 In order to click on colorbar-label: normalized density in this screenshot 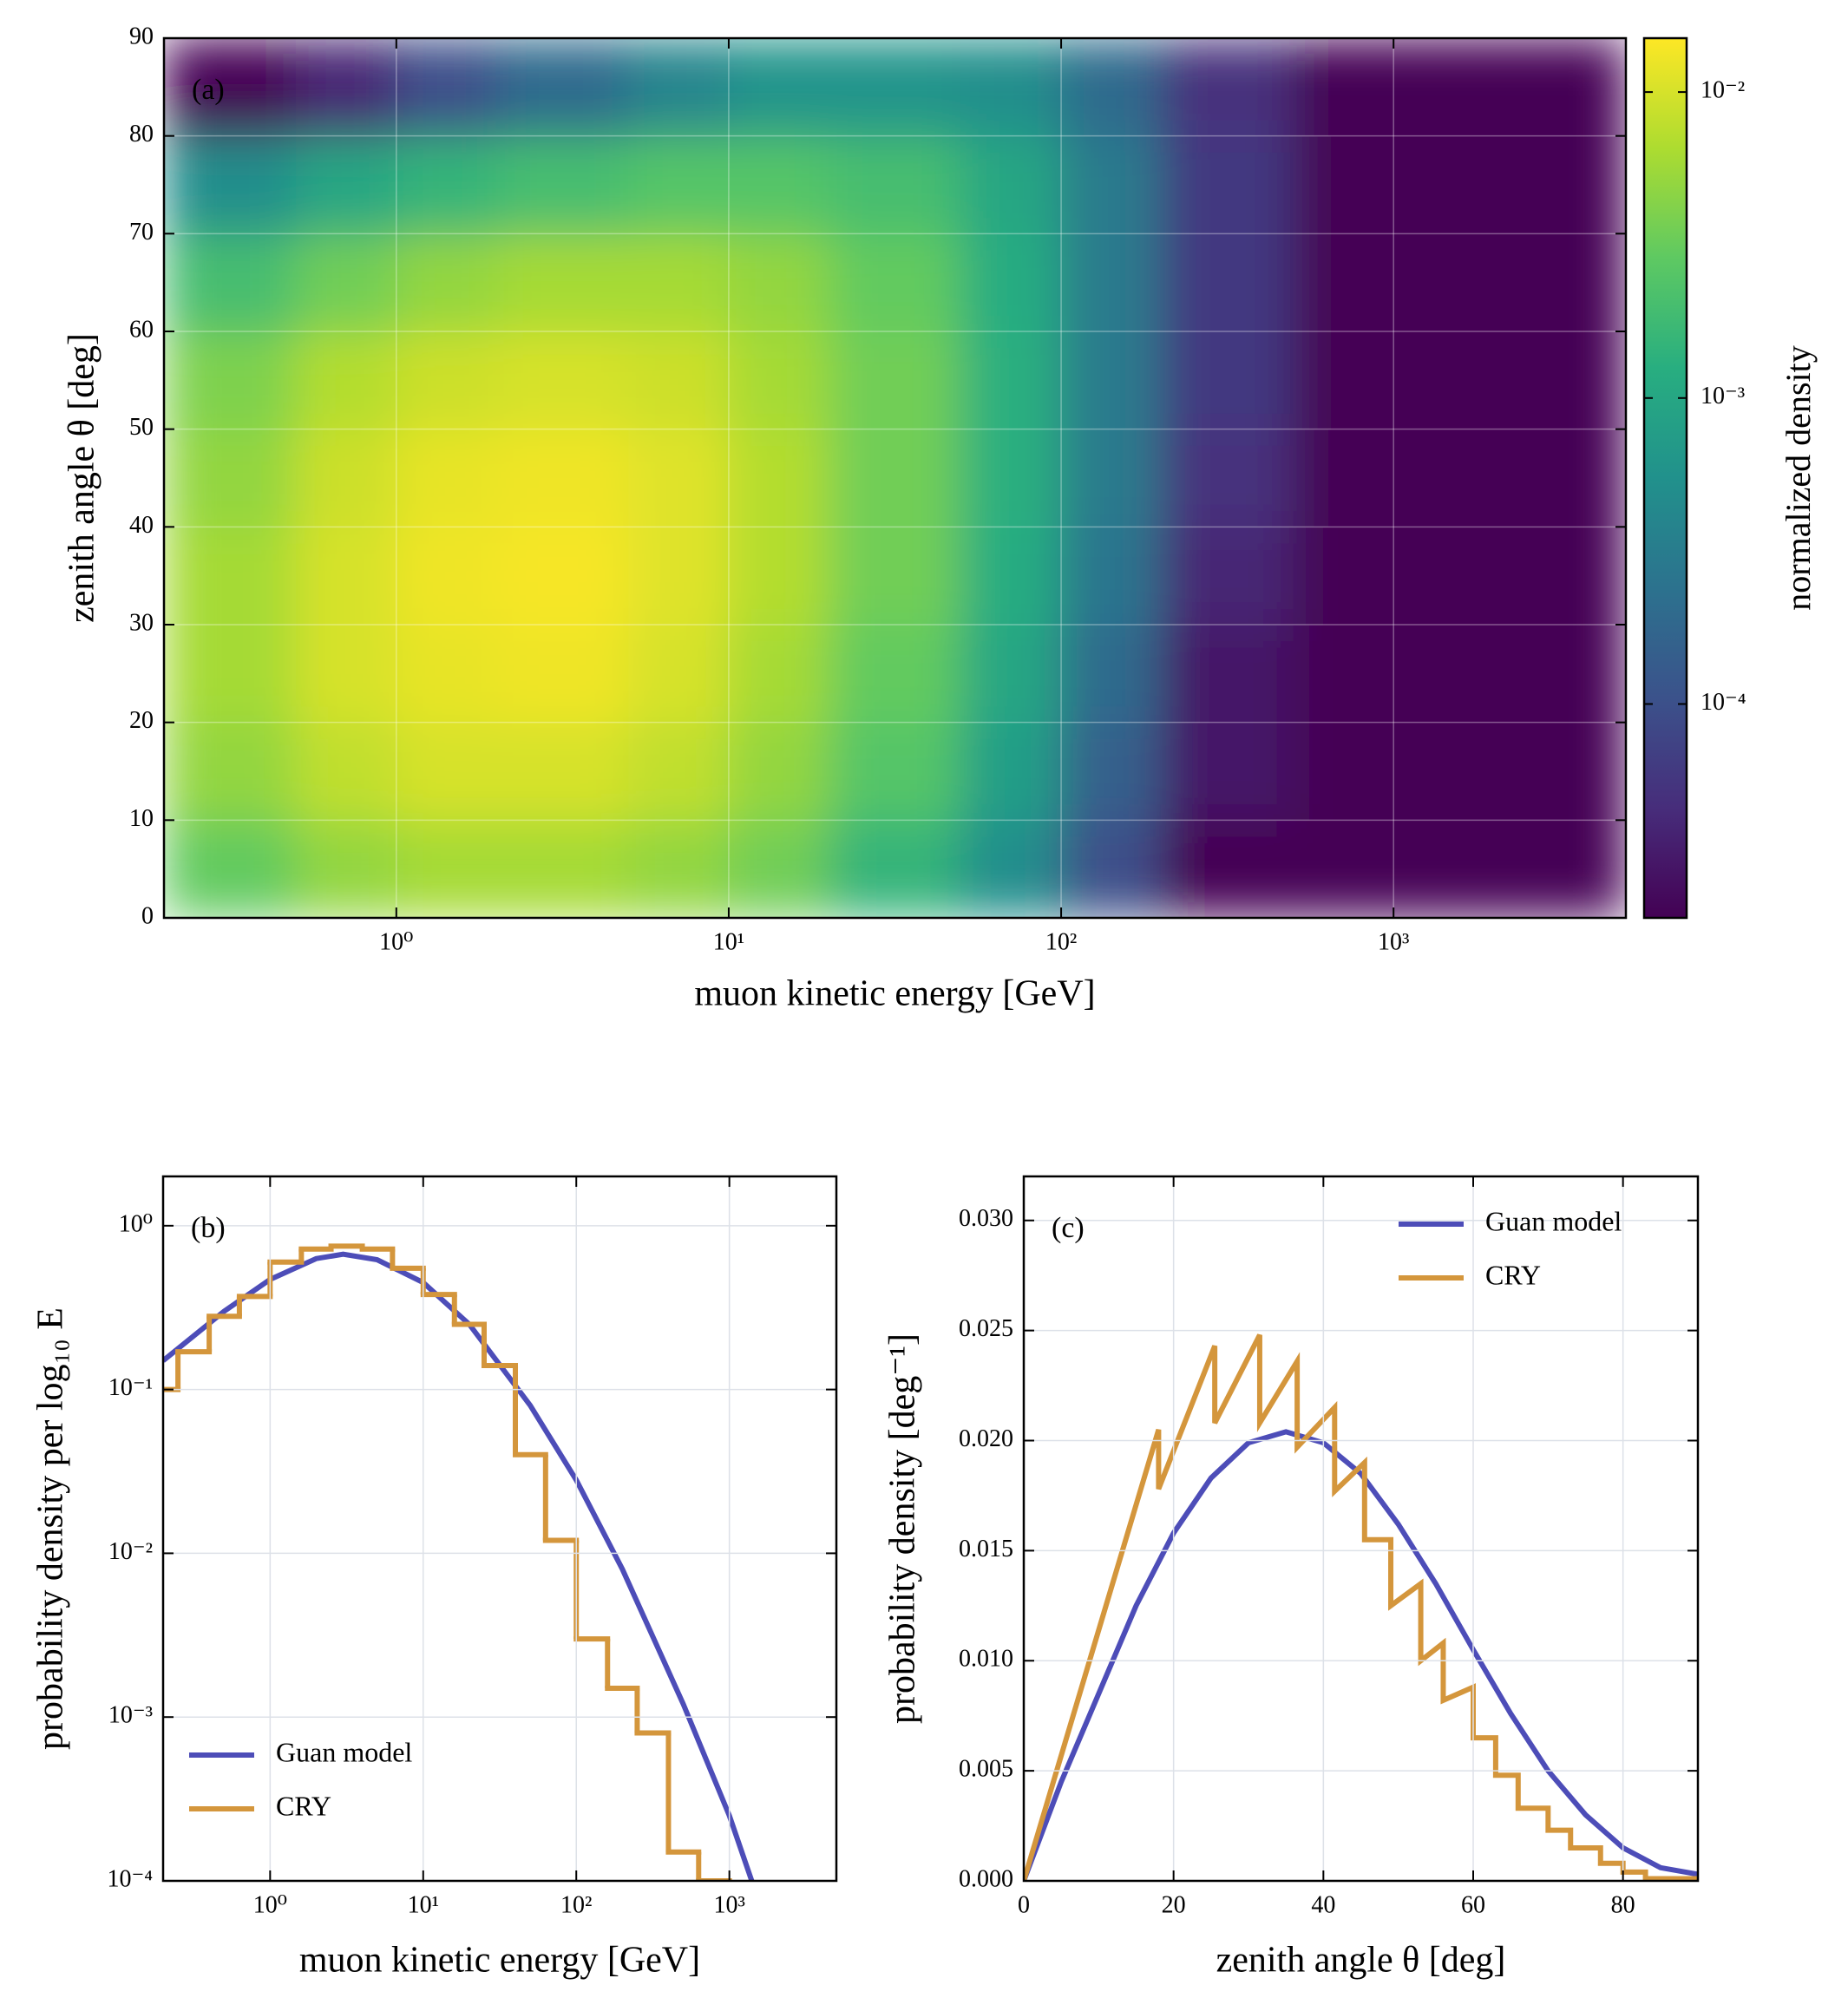, I will do `click(1798, 477)`.